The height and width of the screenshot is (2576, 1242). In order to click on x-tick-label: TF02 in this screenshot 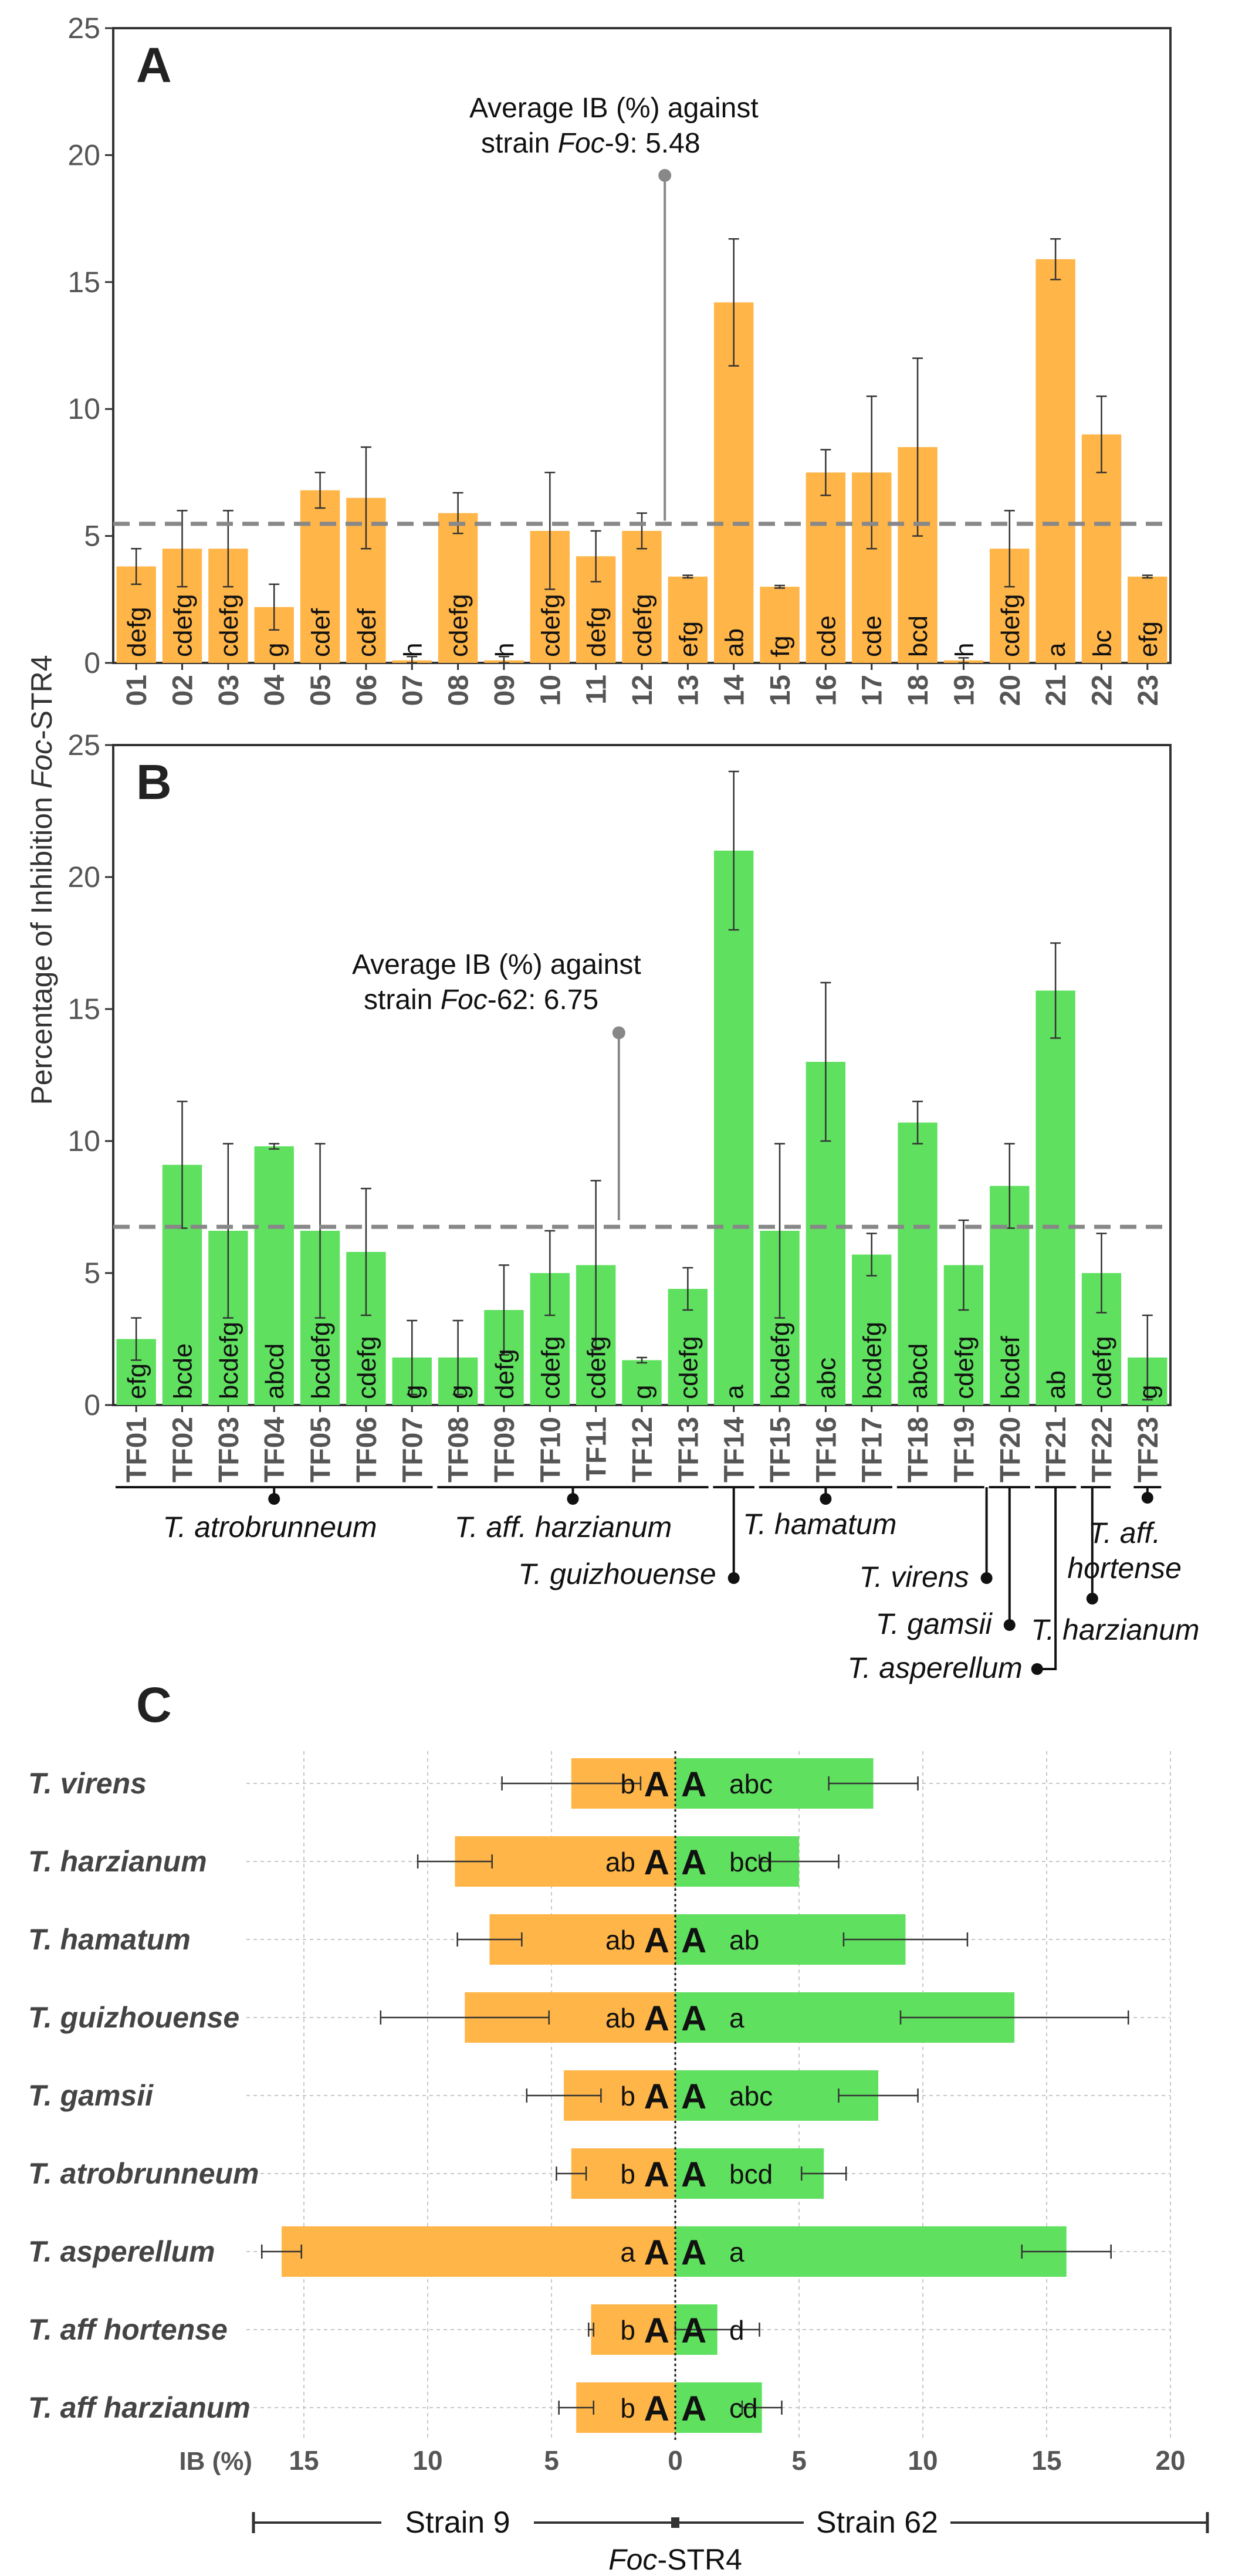, I will do `click(183, 1449)`.